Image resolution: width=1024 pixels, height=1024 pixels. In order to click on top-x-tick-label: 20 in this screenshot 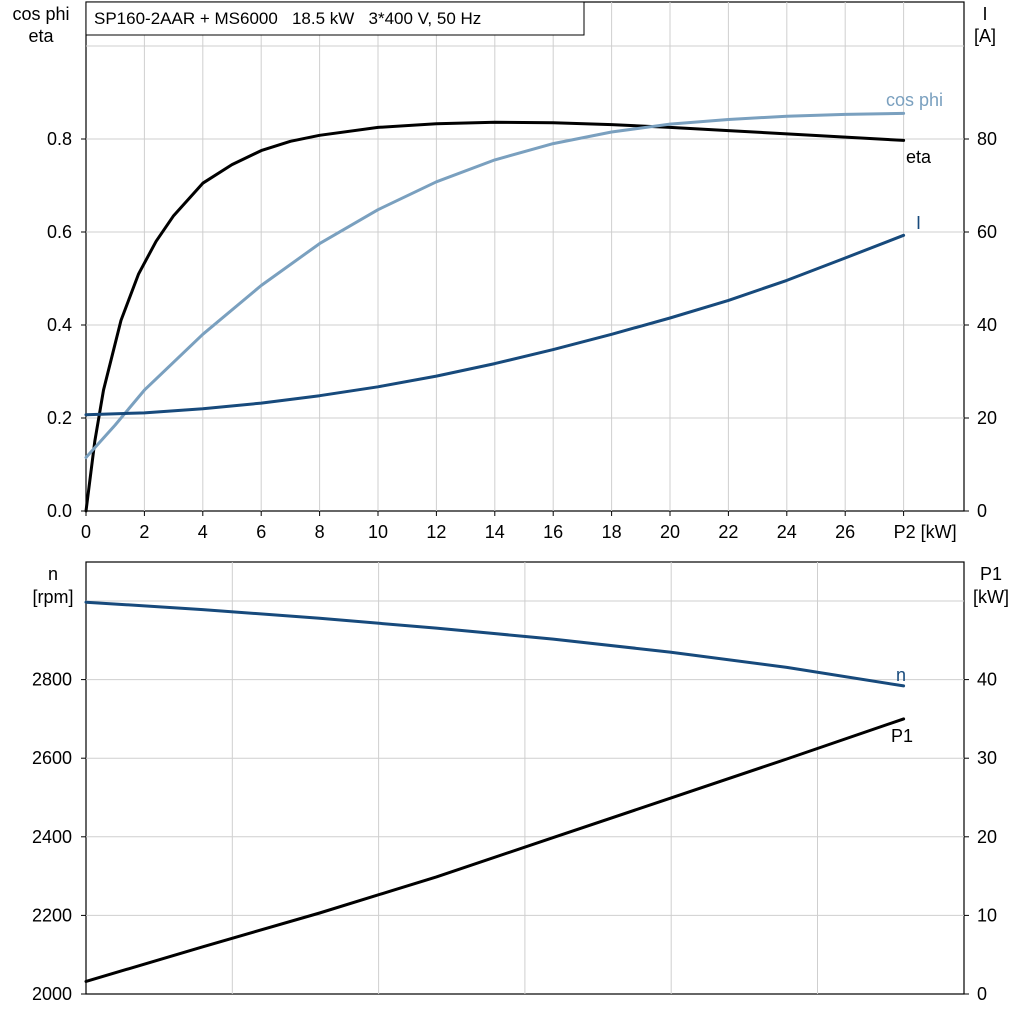, I will do `click(670, 532)`.